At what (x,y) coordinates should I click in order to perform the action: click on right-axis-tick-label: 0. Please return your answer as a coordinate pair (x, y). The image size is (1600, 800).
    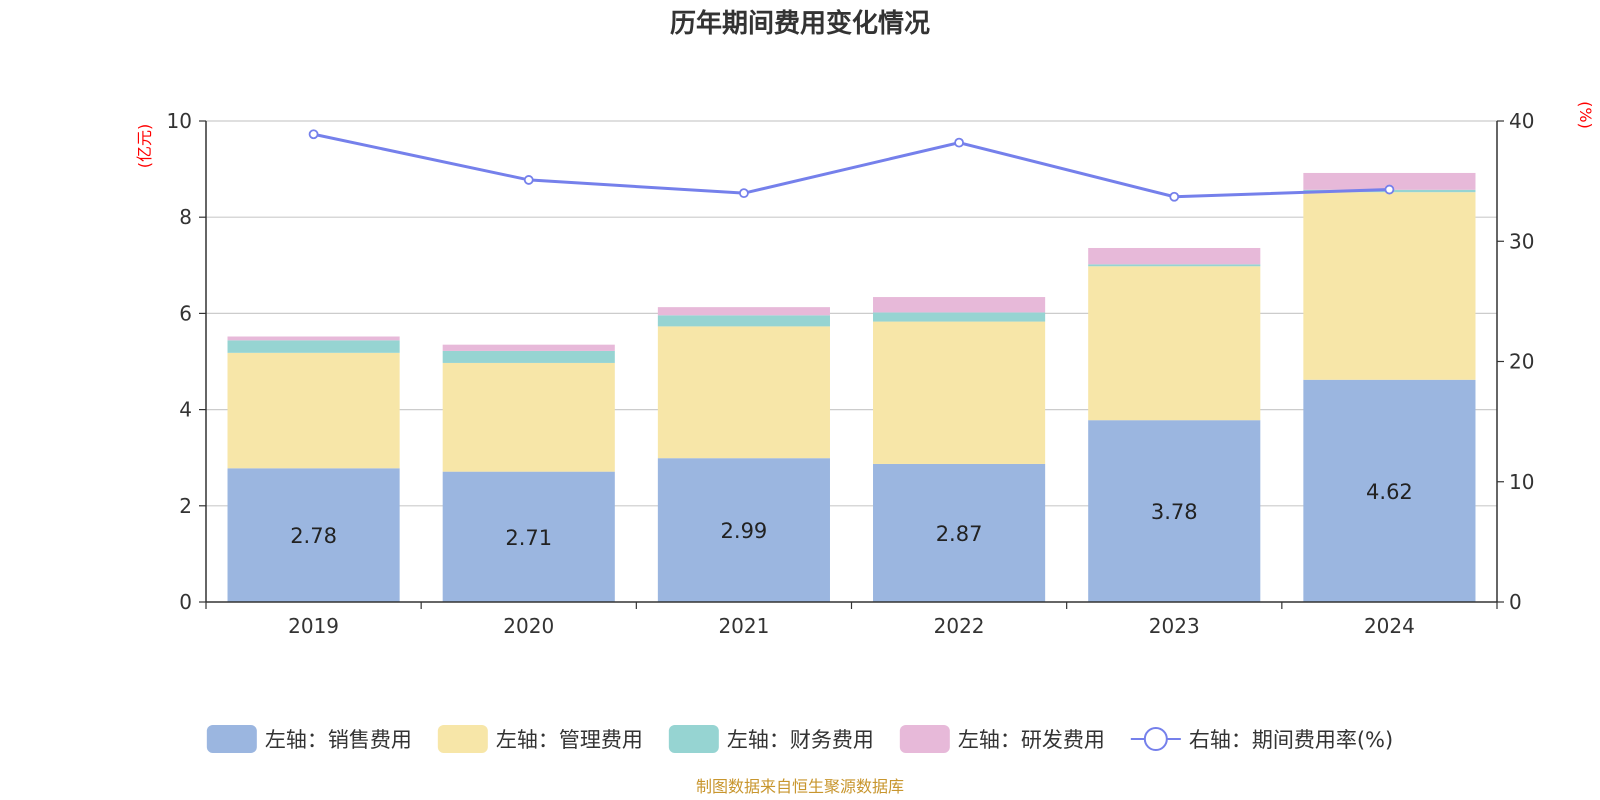
    Looking at the image, I should click on (1515, 602).